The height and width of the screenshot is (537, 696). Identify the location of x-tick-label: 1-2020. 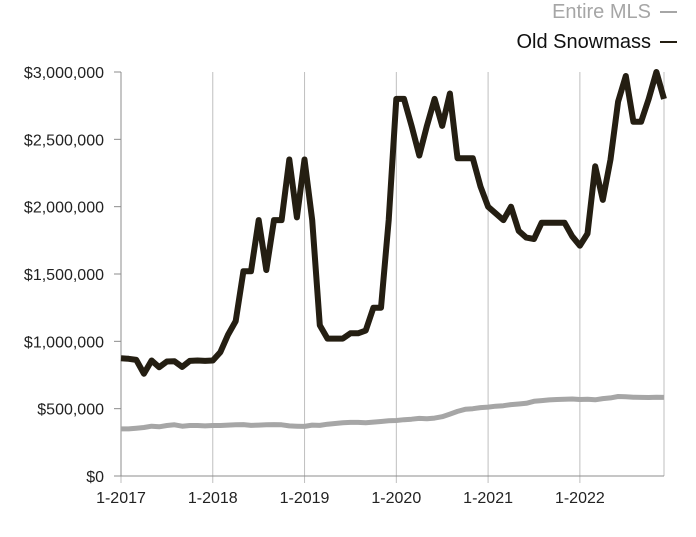
(396, 498).